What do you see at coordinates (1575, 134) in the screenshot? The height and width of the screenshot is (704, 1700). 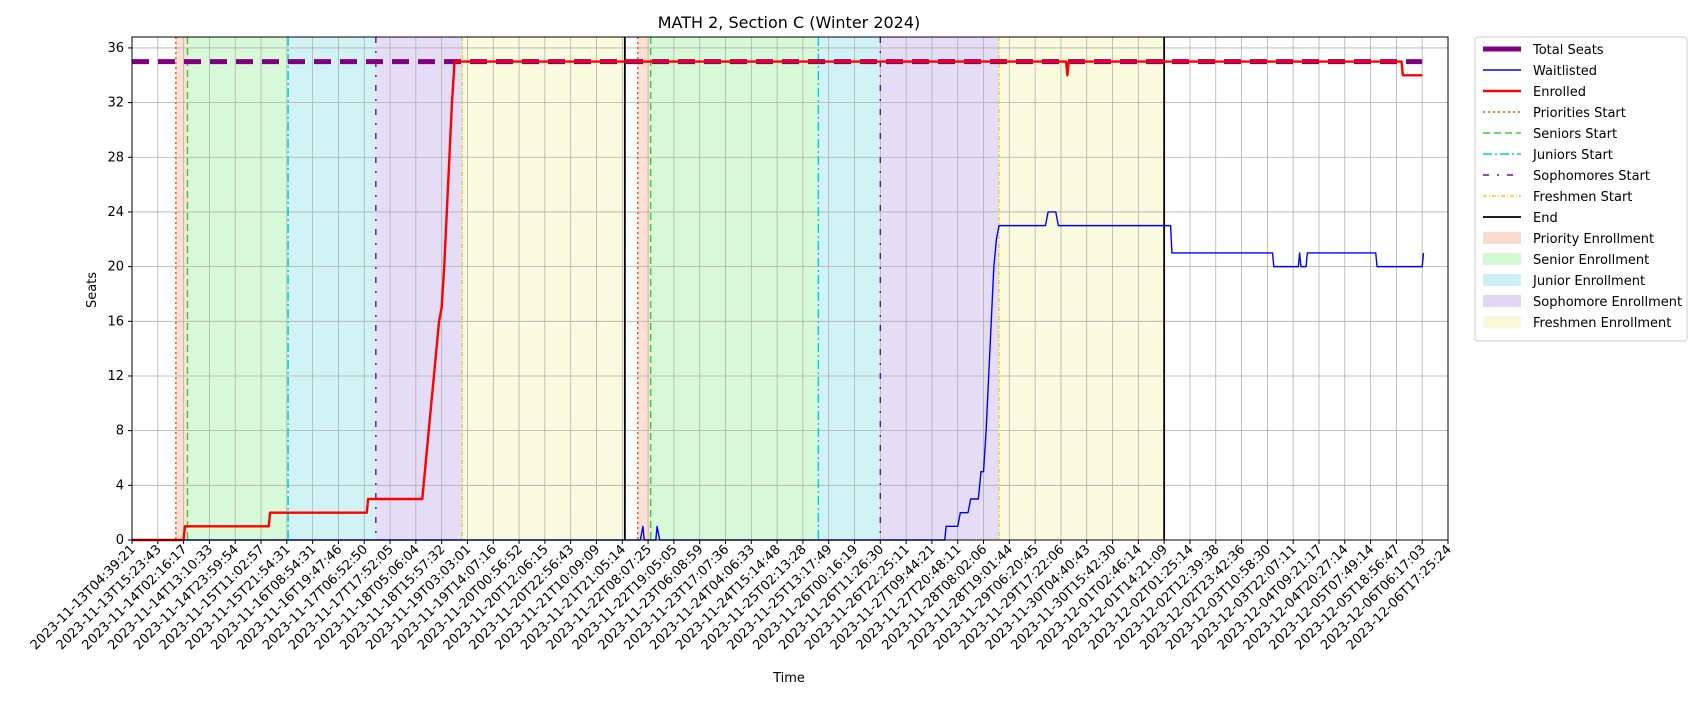 I see `legend-label: Seniors Start` at bounding box center [1575, 134].